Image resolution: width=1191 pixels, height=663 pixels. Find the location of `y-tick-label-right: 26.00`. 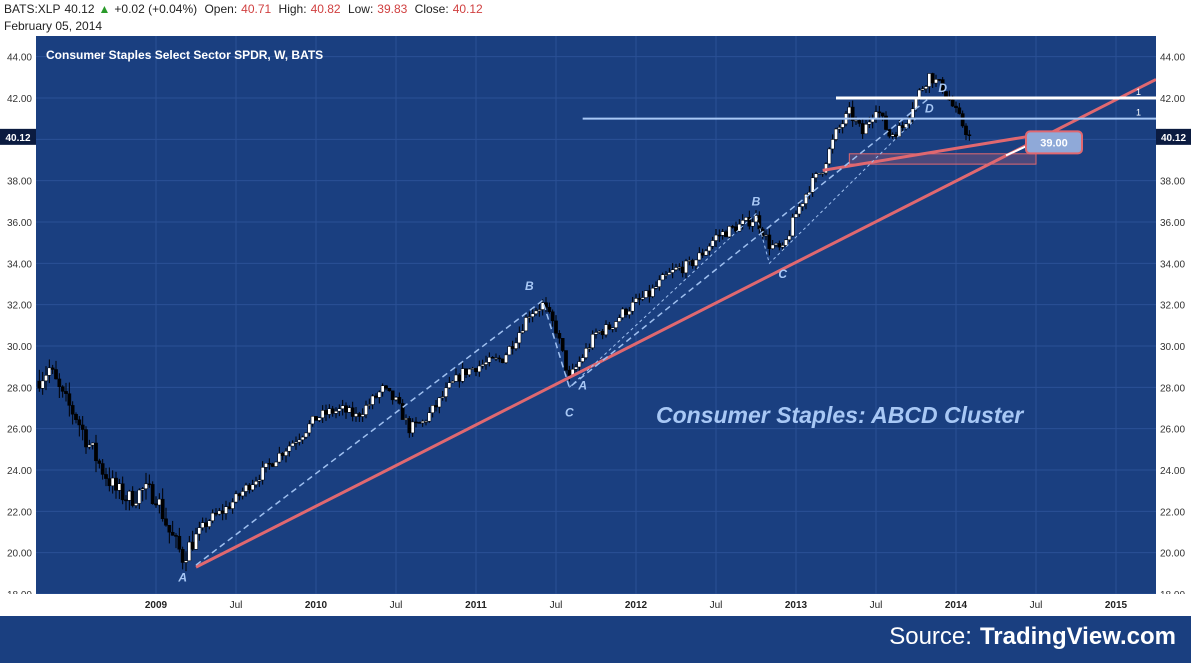

y-tick-label-right: 26.00 is located at coordinates (1172, 430).